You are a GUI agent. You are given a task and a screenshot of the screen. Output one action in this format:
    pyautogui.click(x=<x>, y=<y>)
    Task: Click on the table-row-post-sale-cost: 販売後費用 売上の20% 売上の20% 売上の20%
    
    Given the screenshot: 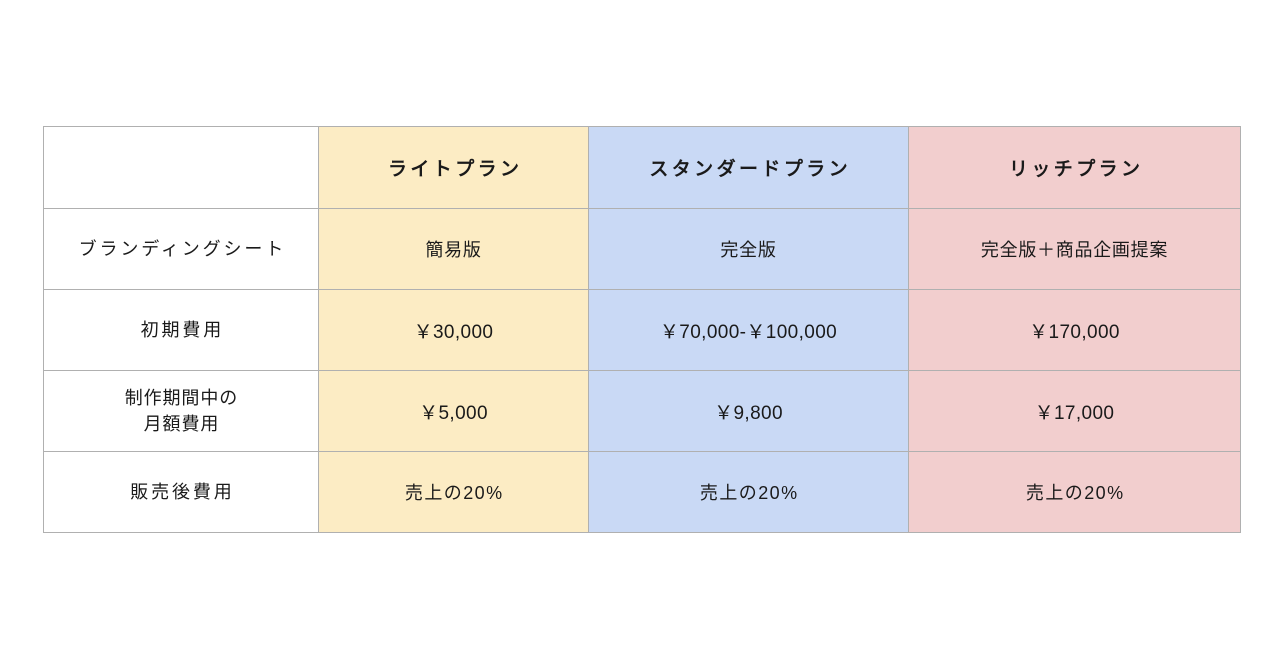 What is the action you would take?
    pyautogui.click(x=642, y=492)
    